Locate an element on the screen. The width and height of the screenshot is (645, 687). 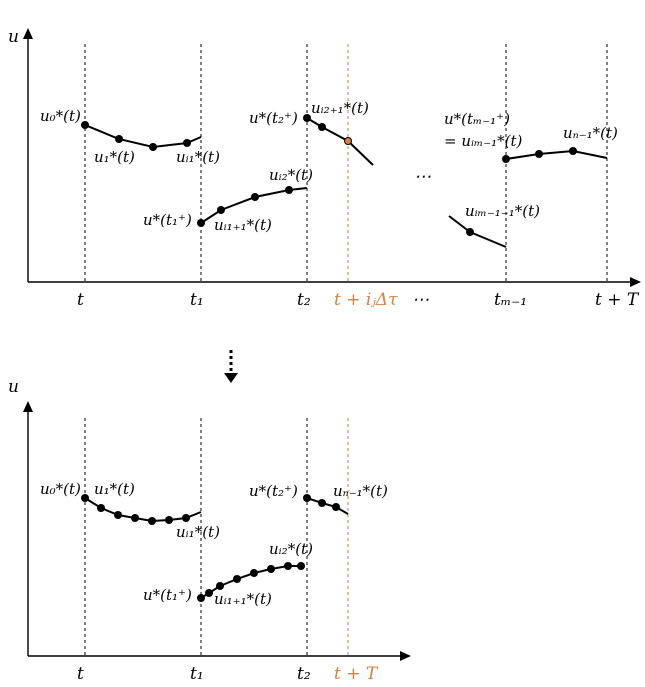
bottom-point-u0 is located at coordinates (85, 498).